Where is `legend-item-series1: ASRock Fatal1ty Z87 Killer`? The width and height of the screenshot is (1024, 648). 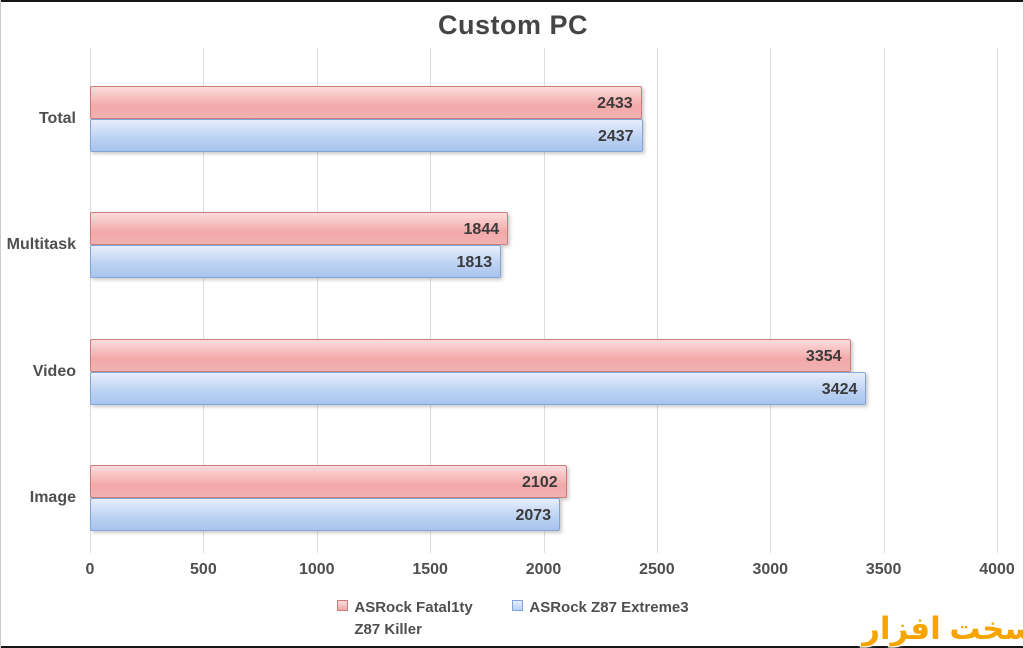 legend-item-series1: ASRock Fatal1ty Z87 Killer is located at coordinates (406, 619).